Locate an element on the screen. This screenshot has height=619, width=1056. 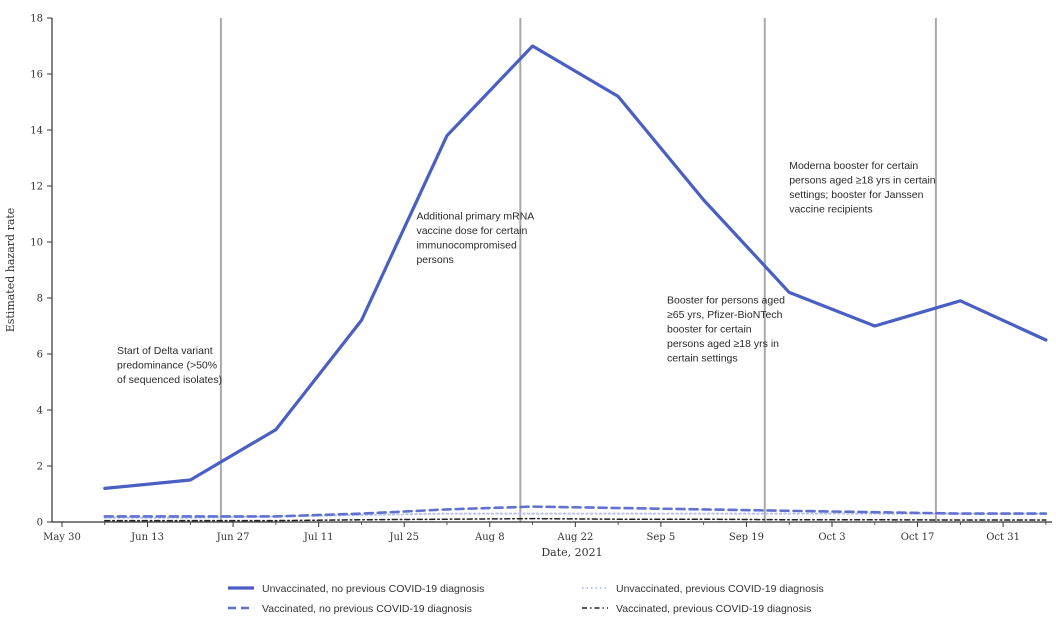
annotation-line: vaccine recipients is located at coordinates (830, 210).